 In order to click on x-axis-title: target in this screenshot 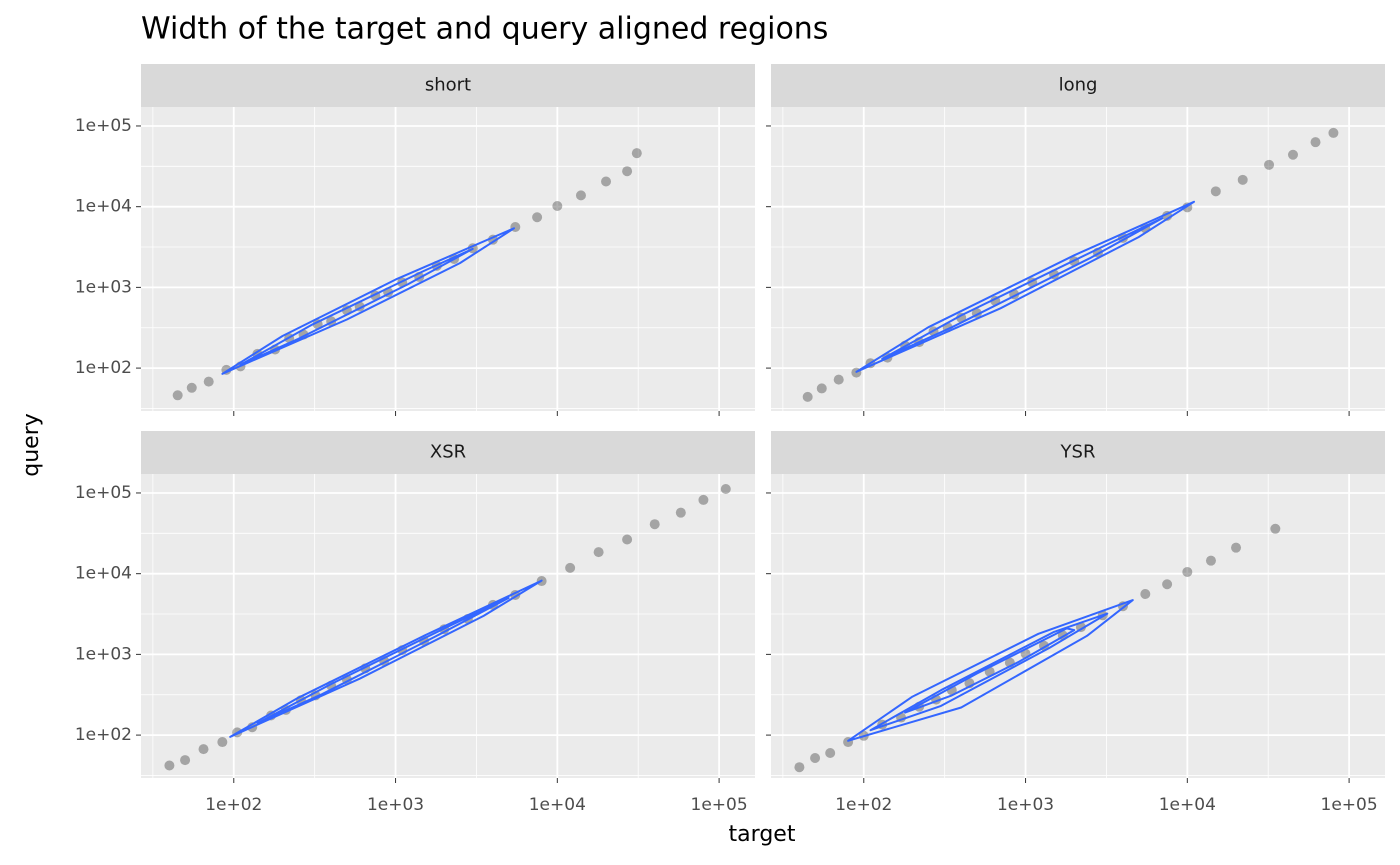, I will do `click(762, 834)`.